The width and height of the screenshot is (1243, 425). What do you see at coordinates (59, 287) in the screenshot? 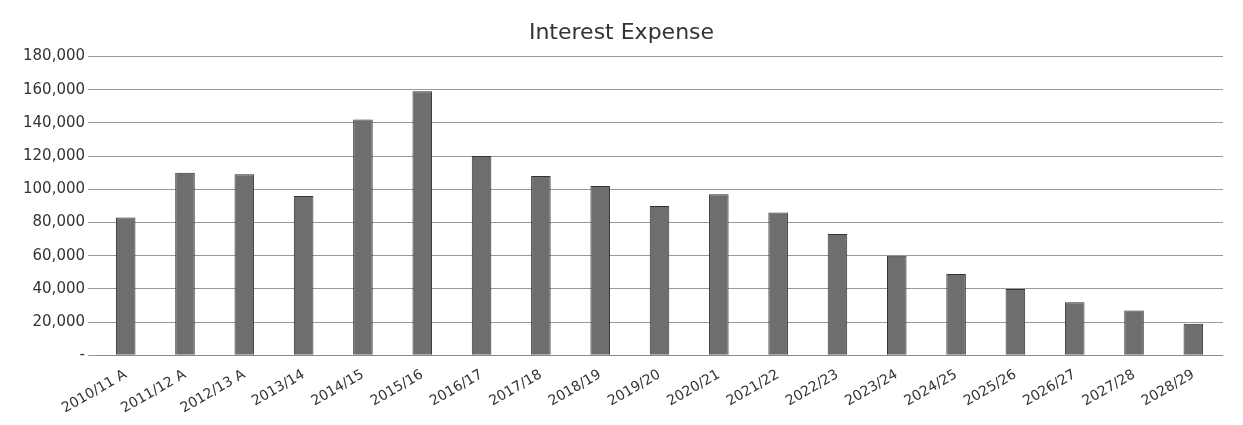
I see `y-tick-label: 40,000` at bounding box center [59, 287].